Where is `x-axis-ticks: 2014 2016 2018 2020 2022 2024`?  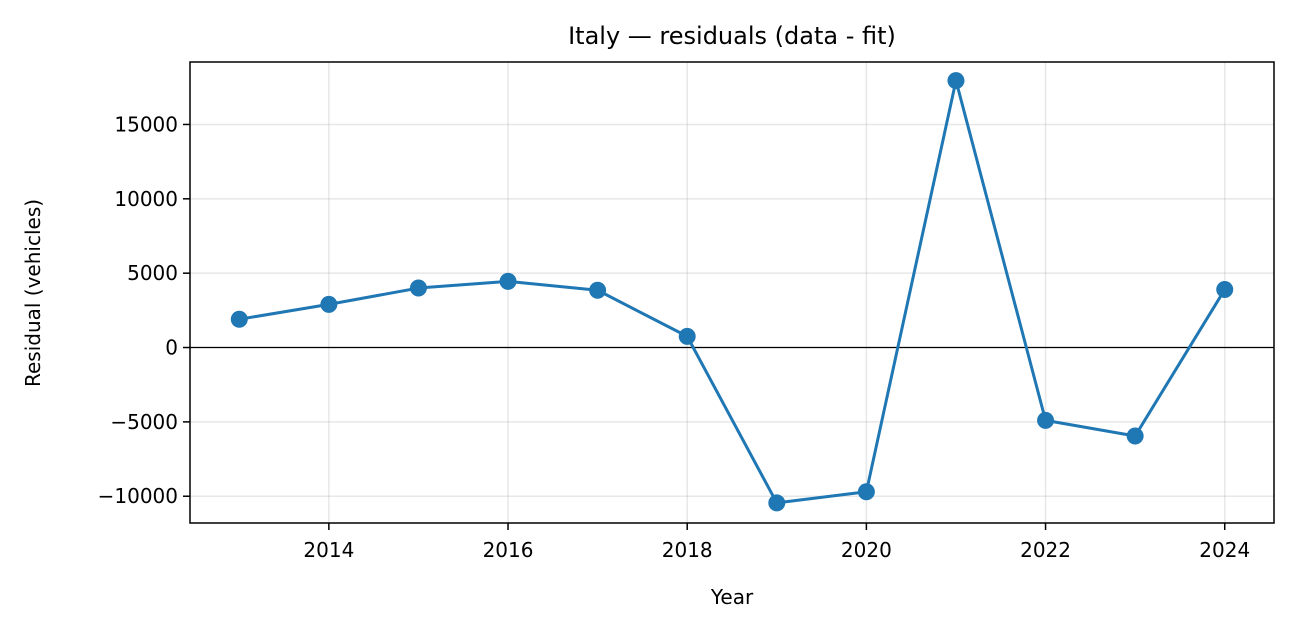 x-axis-ticks: 2014 2016 2018 2020 2022 2024 is located at coordinates (776, 542).